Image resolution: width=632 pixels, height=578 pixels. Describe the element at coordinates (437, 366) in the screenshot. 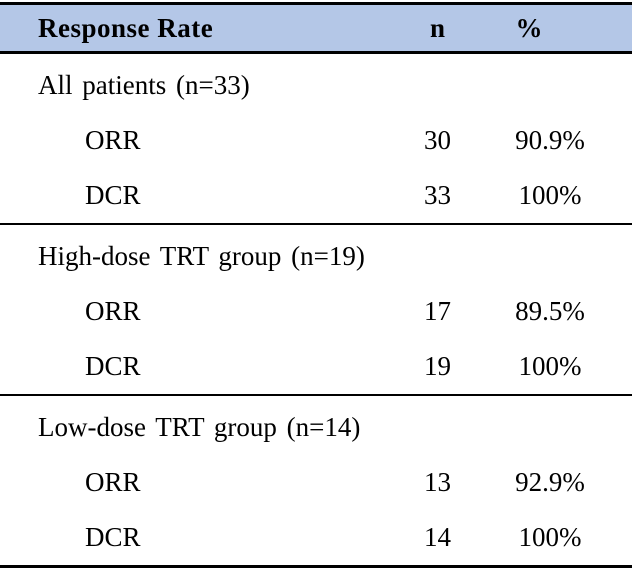

I see `row-n-value: 19` at that location.